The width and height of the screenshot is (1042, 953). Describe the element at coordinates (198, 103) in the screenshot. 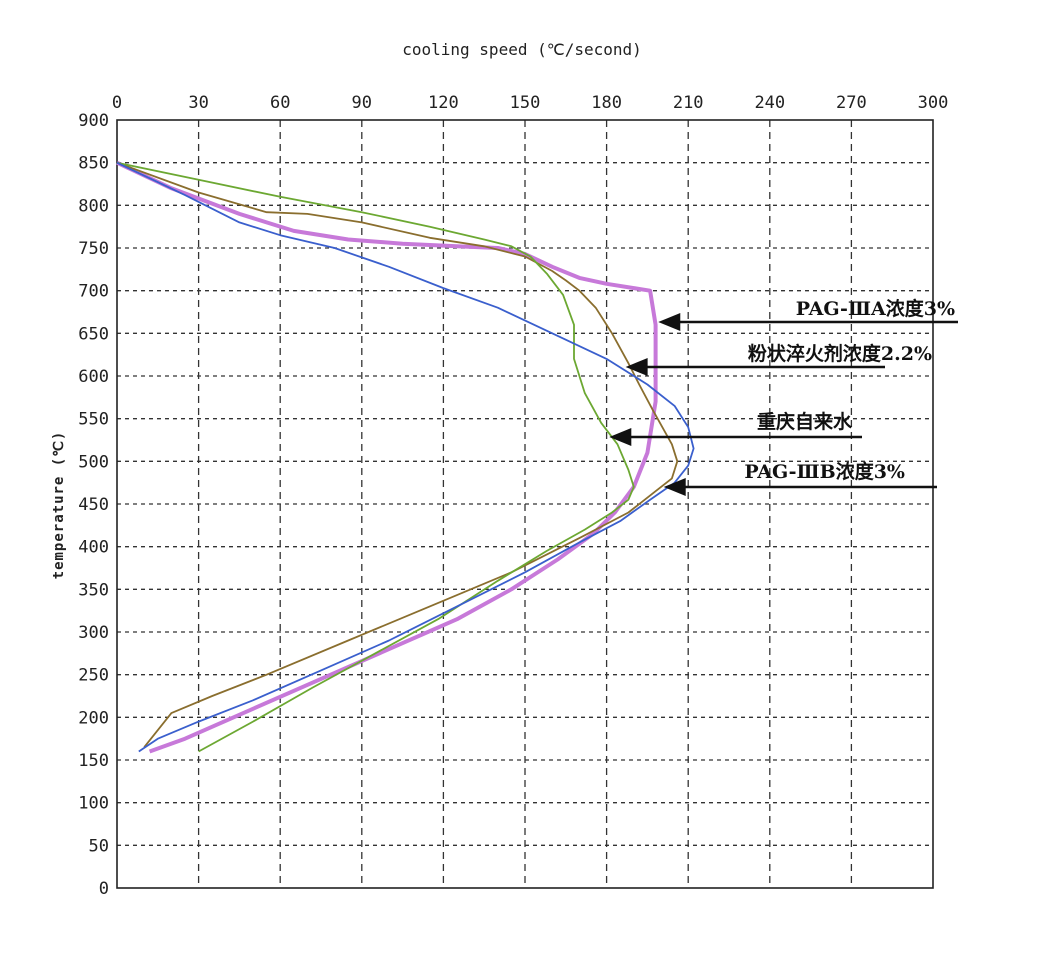

I see `x-tick-label: 30` at that location.